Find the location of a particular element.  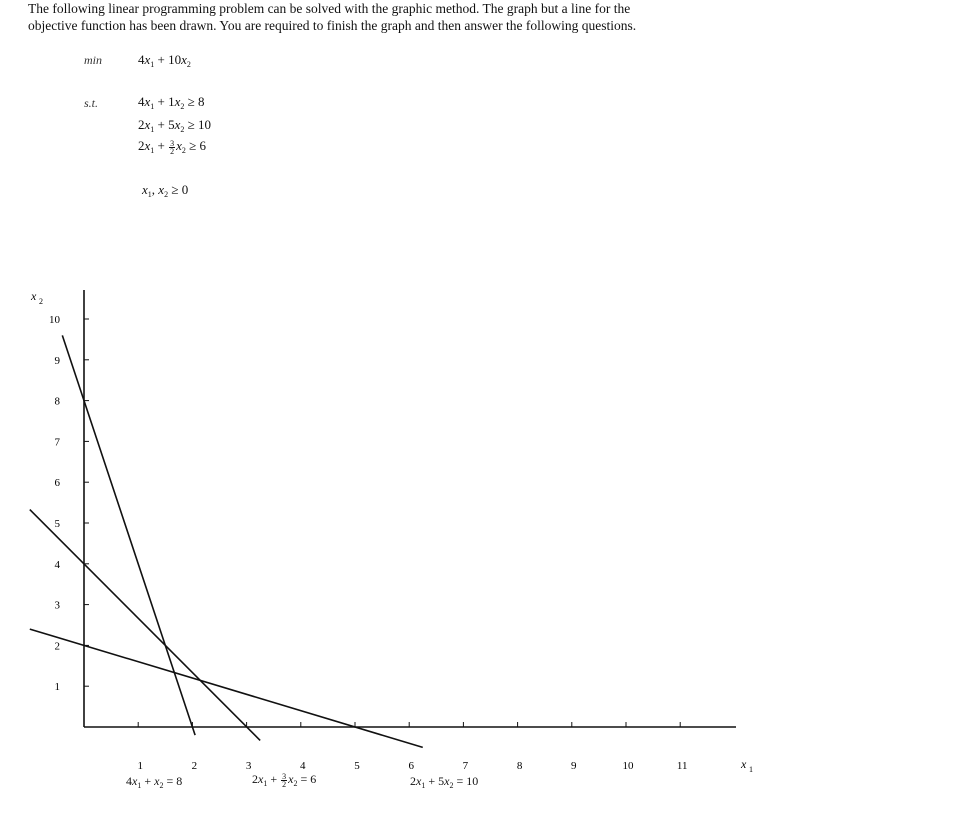

y-tick-label-8: 8 is located at coordinates (58, 402).